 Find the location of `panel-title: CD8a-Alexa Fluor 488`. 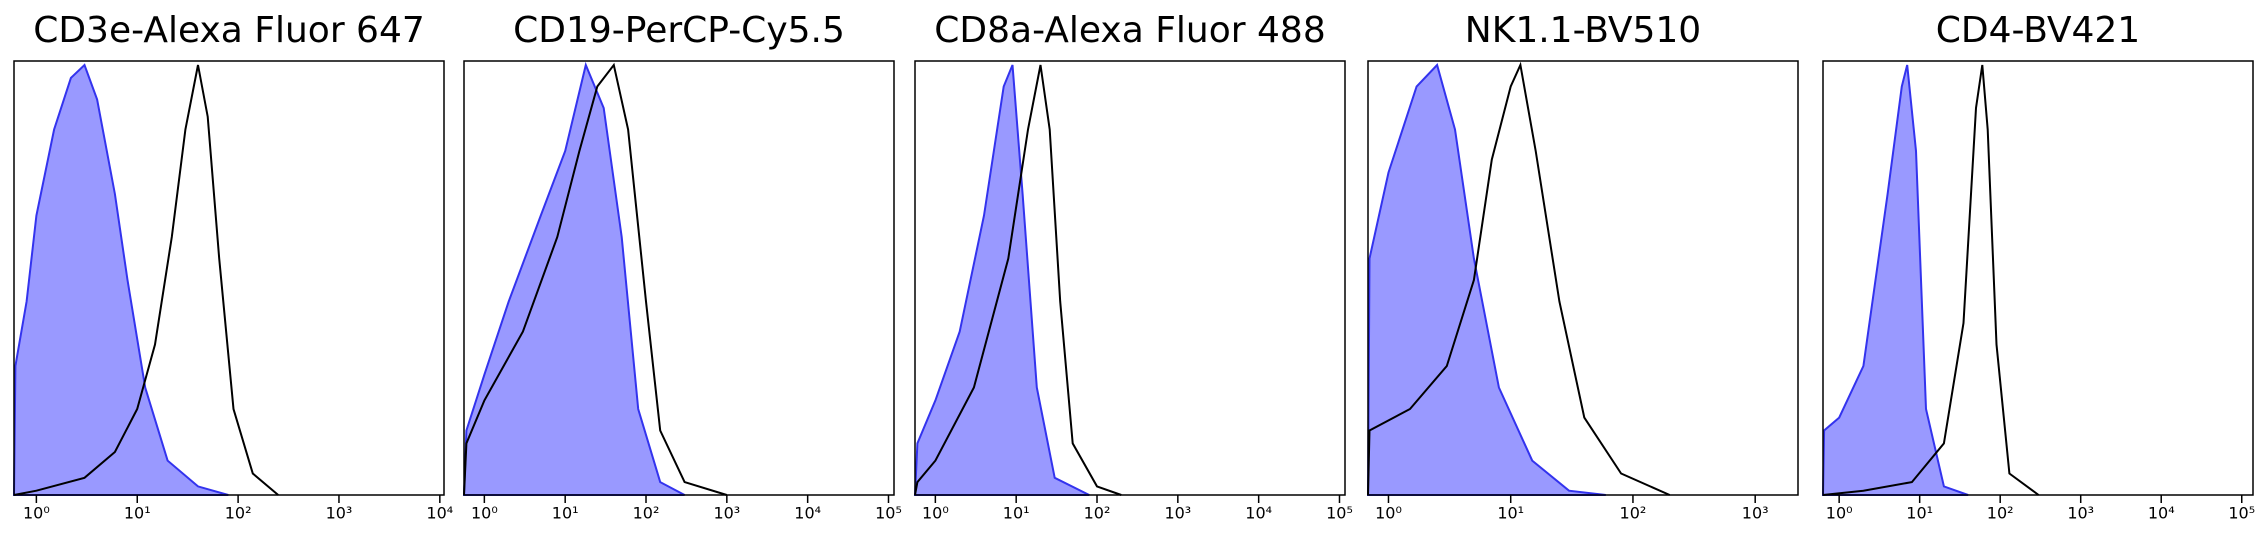

panel-title: CD8a-Alexa Fluor 488 is located at coordinates (1129, 30).